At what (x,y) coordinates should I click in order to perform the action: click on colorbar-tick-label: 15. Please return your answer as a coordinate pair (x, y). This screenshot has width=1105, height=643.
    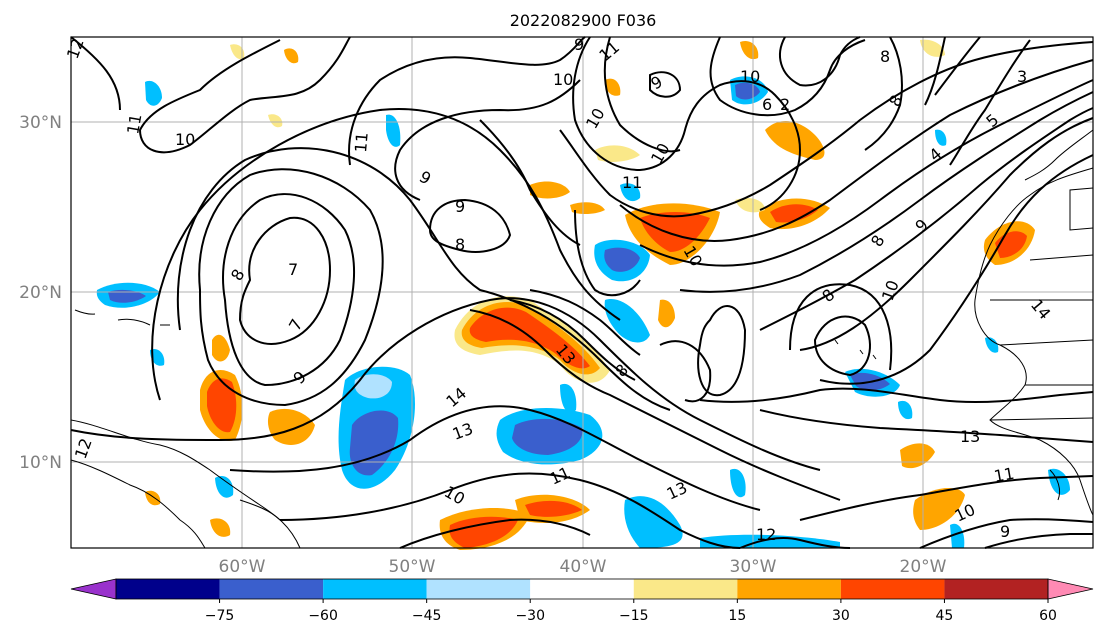
    Looking at the image, I should click on (737, 616).